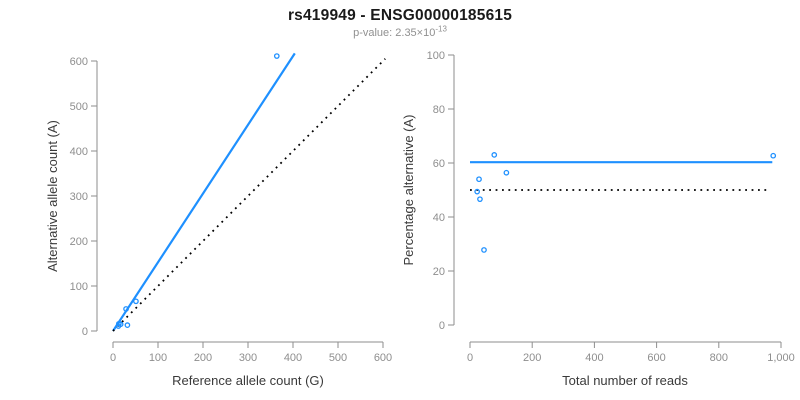  What do you see at coordinates (158, 358) in the screenshot?
I see `x-tick-label: 100` at bounding box center [158, 358].